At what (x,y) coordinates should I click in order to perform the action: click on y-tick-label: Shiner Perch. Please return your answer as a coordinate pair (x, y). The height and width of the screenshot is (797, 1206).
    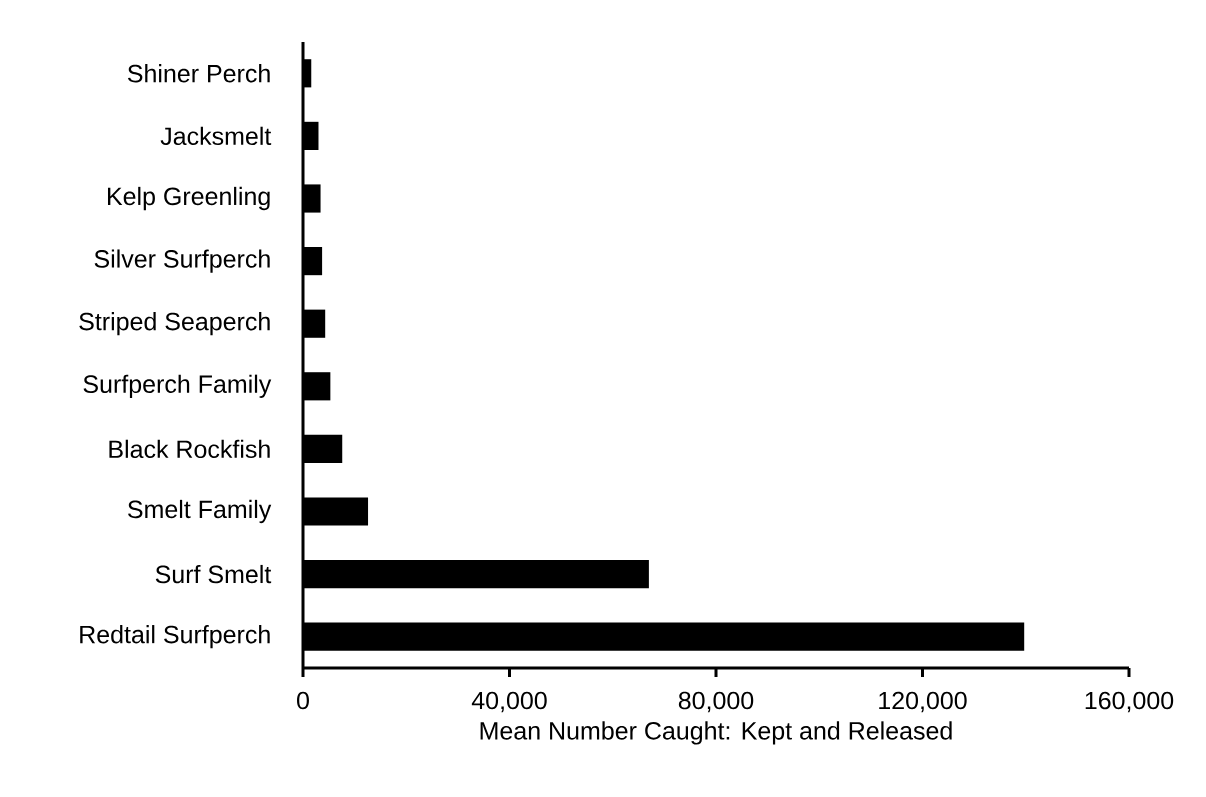
    Looking at the image, I should click on (198, 73).